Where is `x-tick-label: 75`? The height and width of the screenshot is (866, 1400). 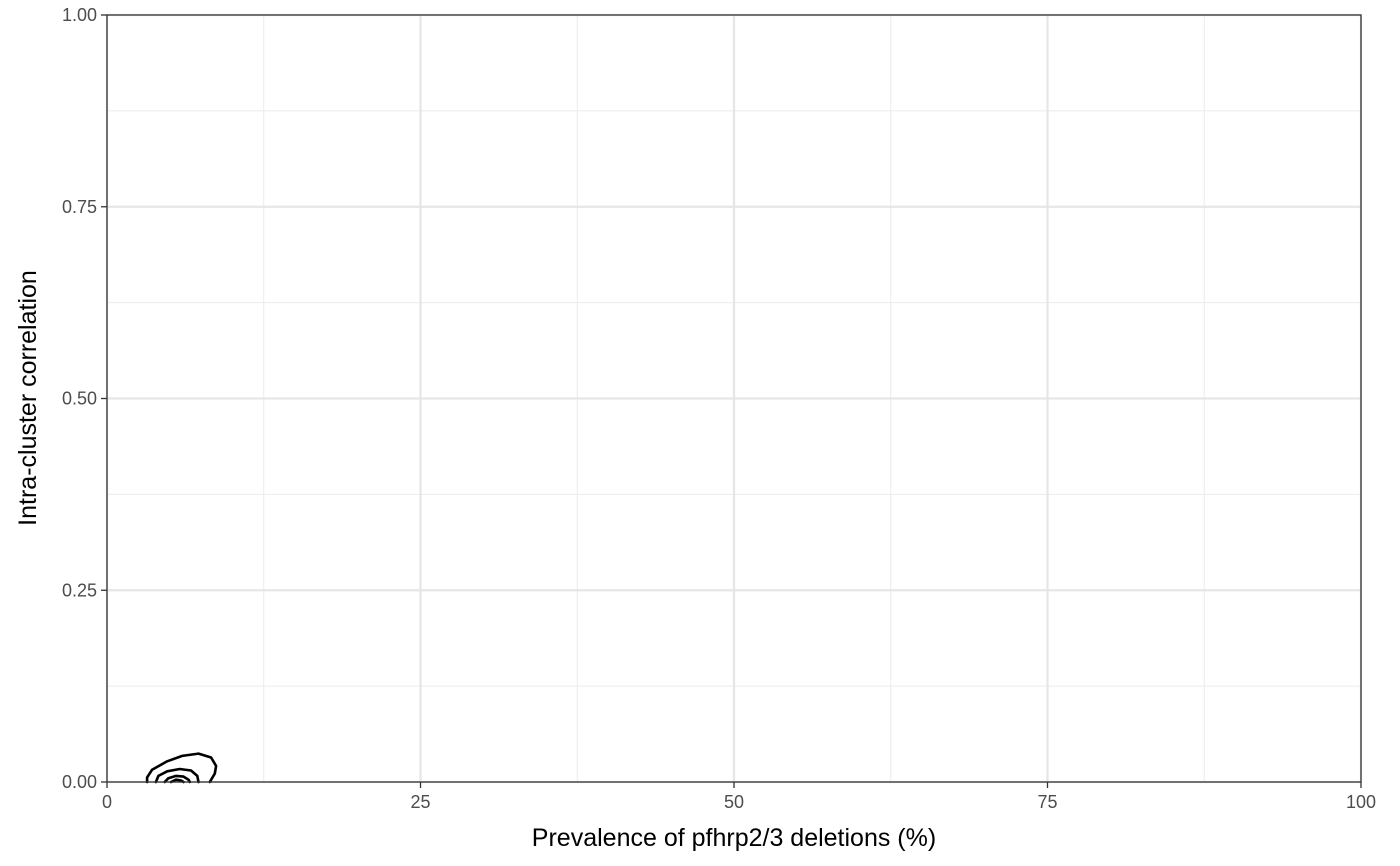
x-tick-label: 75 is located at coordinates (1047, 802).